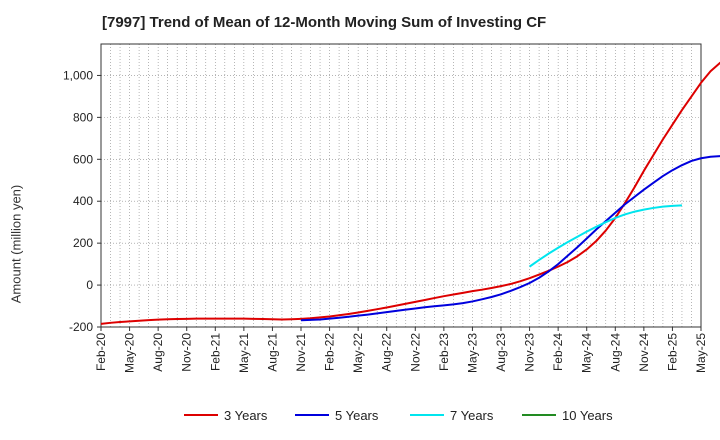 This screenshot has width=720, height=440. What do you see at coordinates (358, 353) in the screenshot?
I see `x-tick-label: May-22` at bounding box center [358, 353].